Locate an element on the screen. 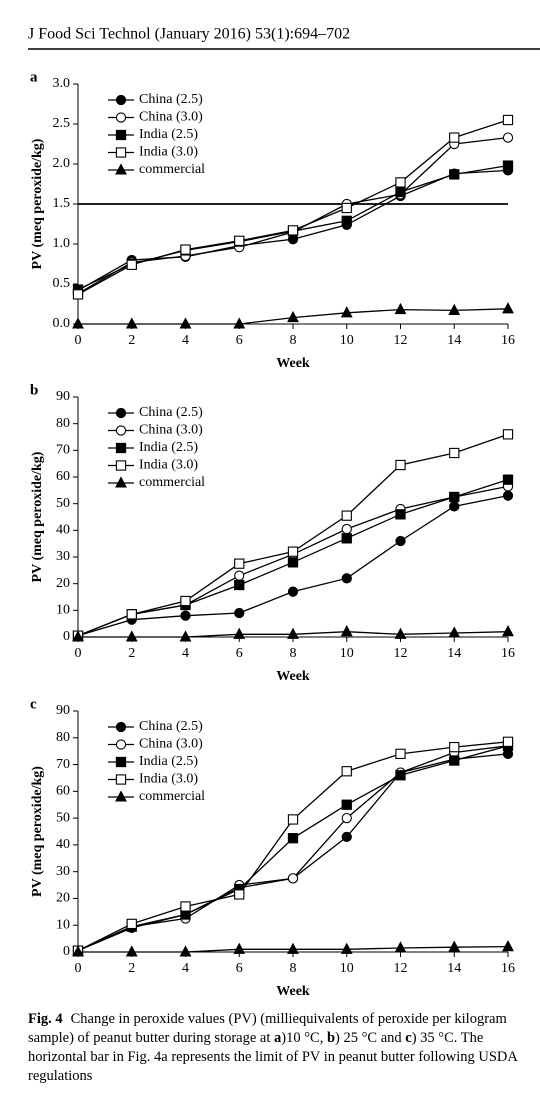  y-tick-label: 3.0 is located at coordinates (62, 83).